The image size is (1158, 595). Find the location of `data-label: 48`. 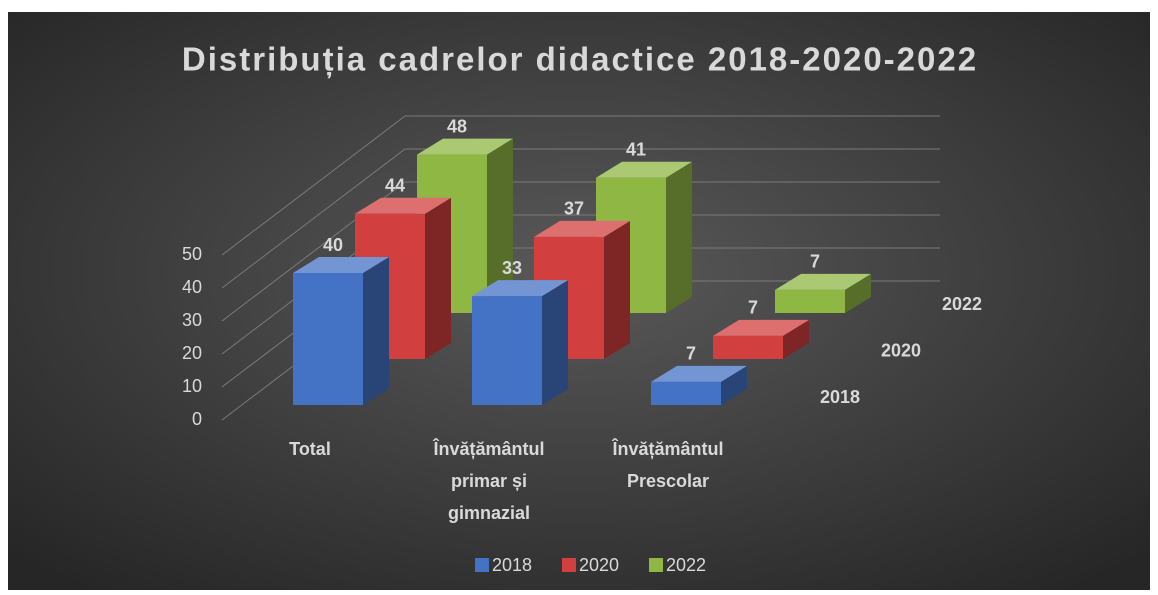

data-label: 48 is located at coordinates (457, 126).